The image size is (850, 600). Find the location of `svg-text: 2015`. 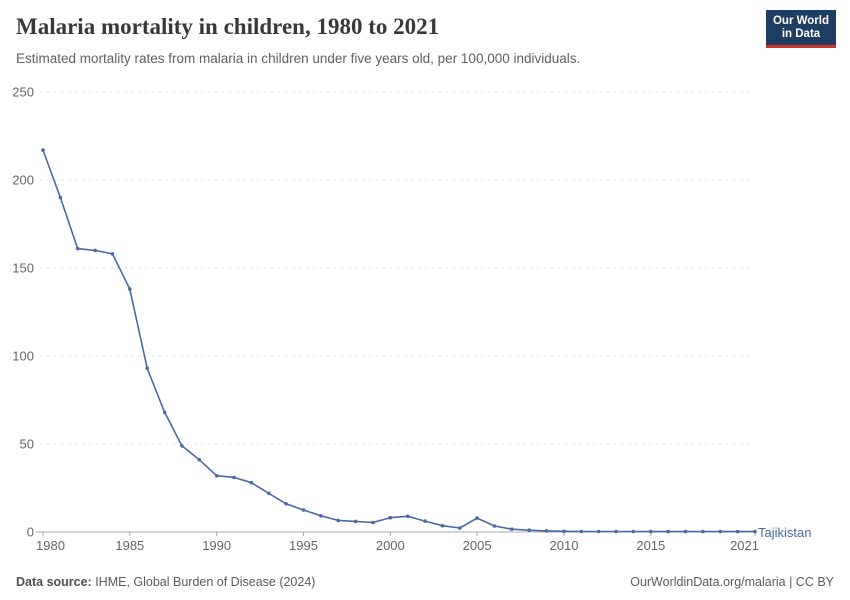

svg-text: 2015 is located at coordinates (650, 545).